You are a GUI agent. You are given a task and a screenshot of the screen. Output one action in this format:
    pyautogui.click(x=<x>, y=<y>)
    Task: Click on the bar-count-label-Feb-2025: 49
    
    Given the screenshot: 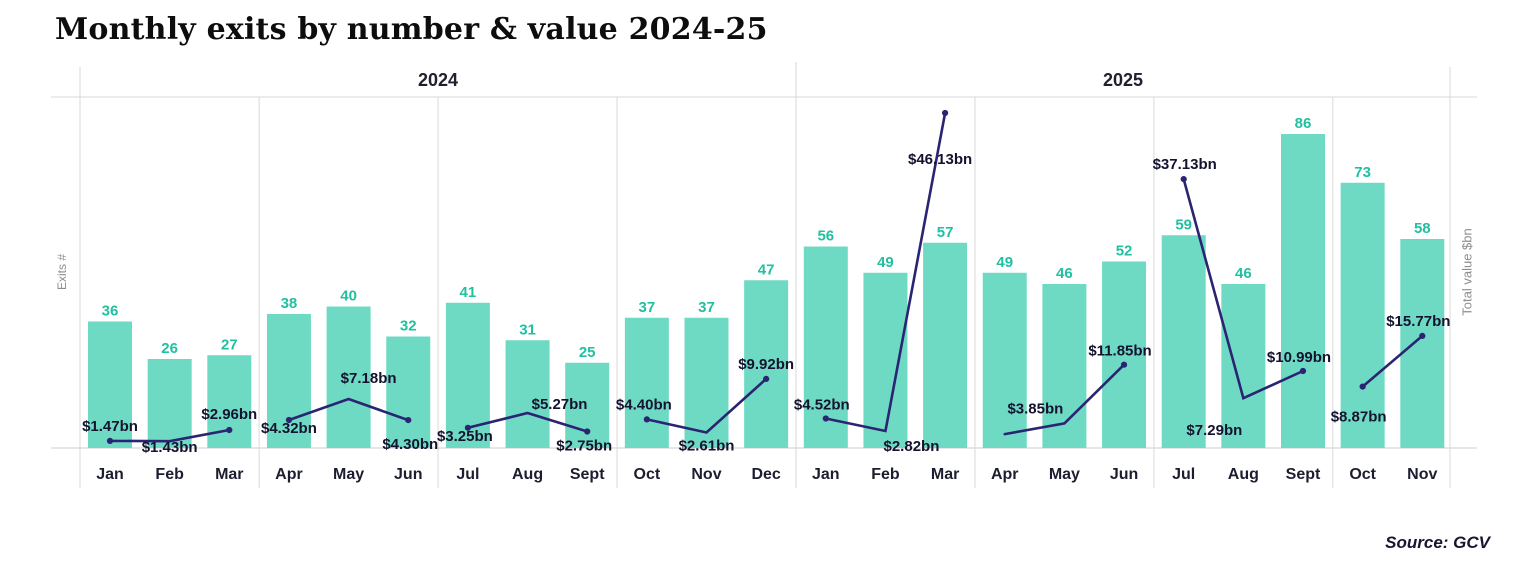 What is the action you would take?
    pyautogui.click(x=885, y=262)
    